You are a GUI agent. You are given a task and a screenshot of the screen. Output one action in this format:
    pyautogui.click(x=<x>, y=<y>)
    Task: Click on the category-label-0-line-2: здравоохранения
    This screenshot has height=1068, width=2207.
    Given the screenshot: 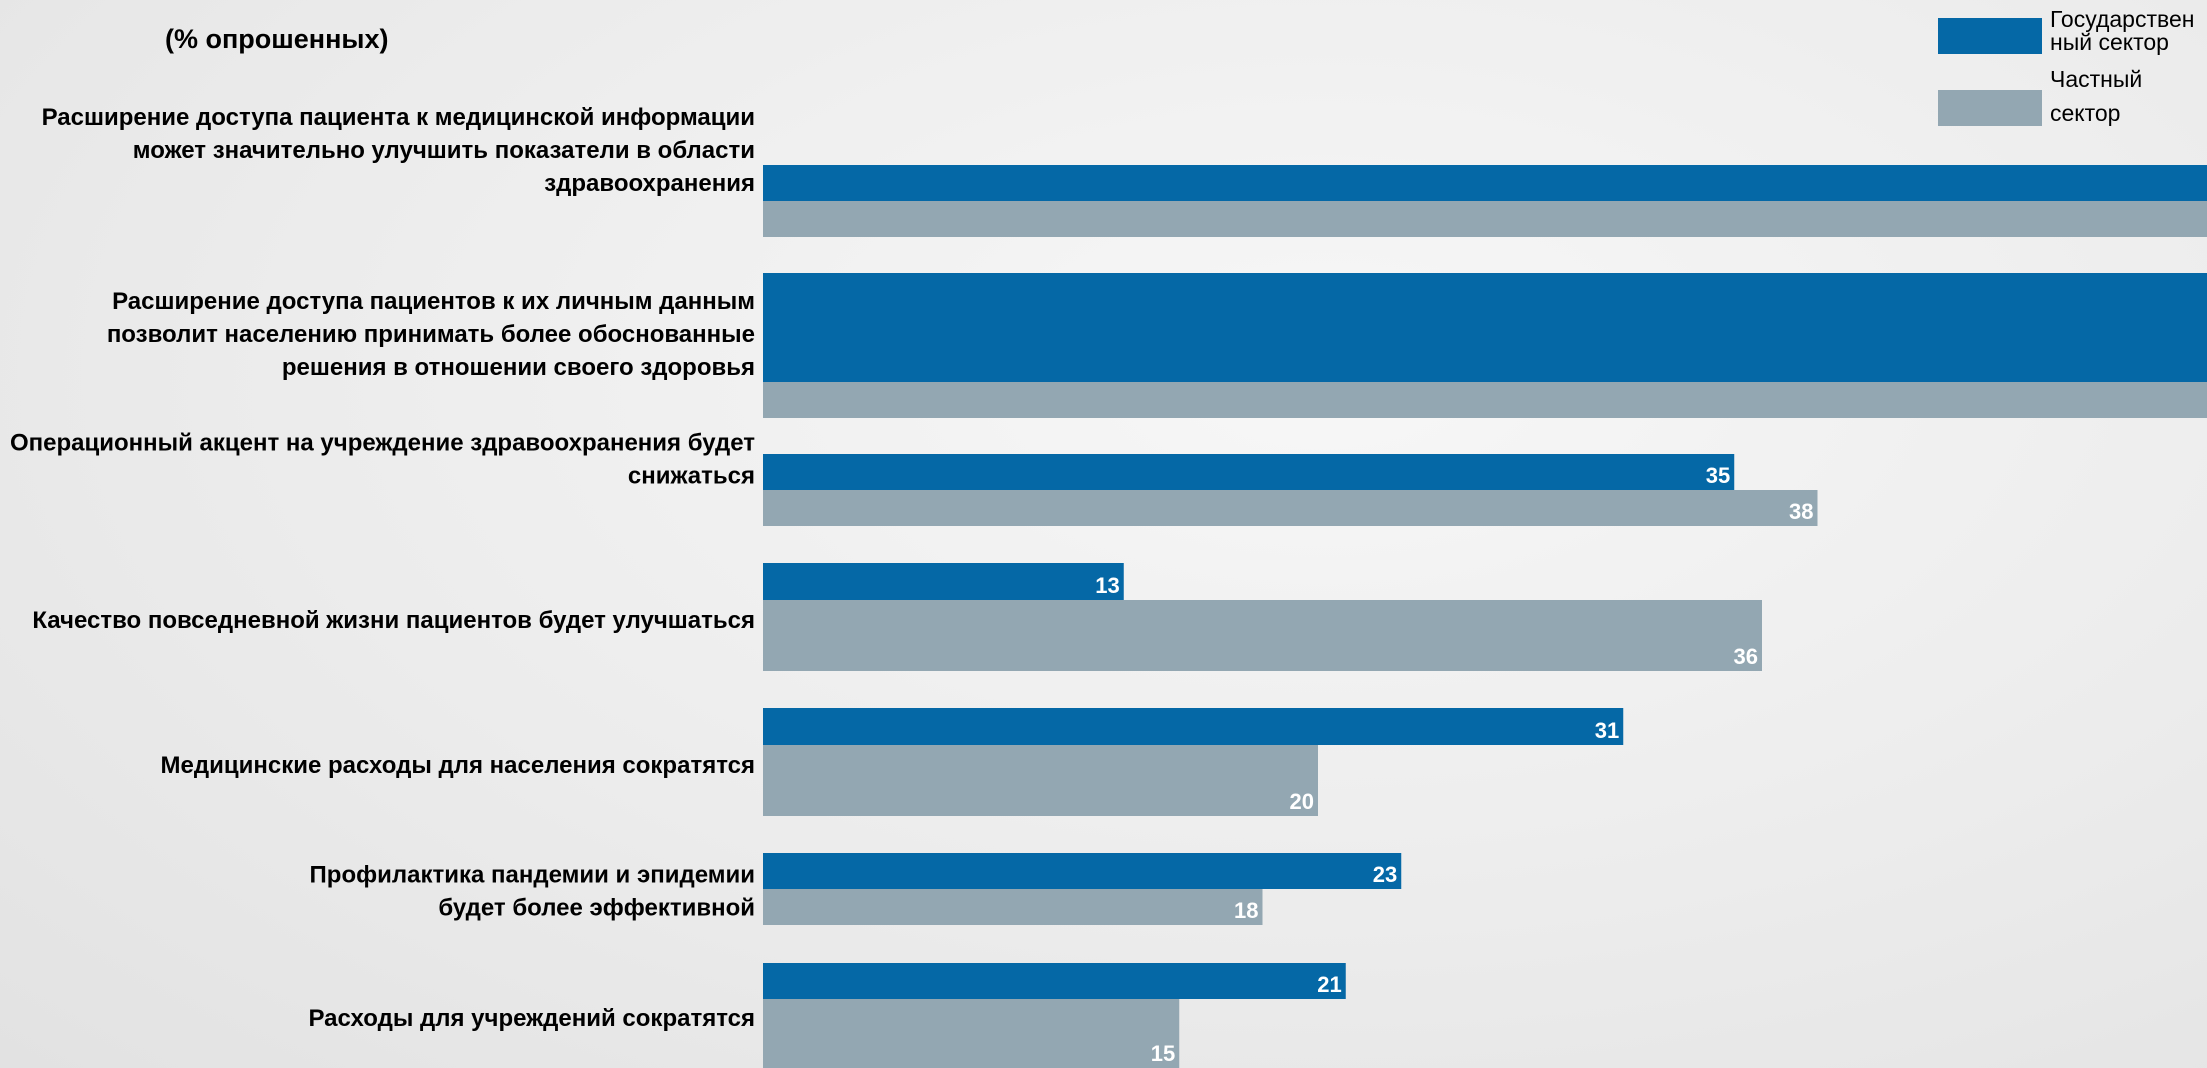 What is the action you would take?
    pyautogui.click(x=649, y=183)
    